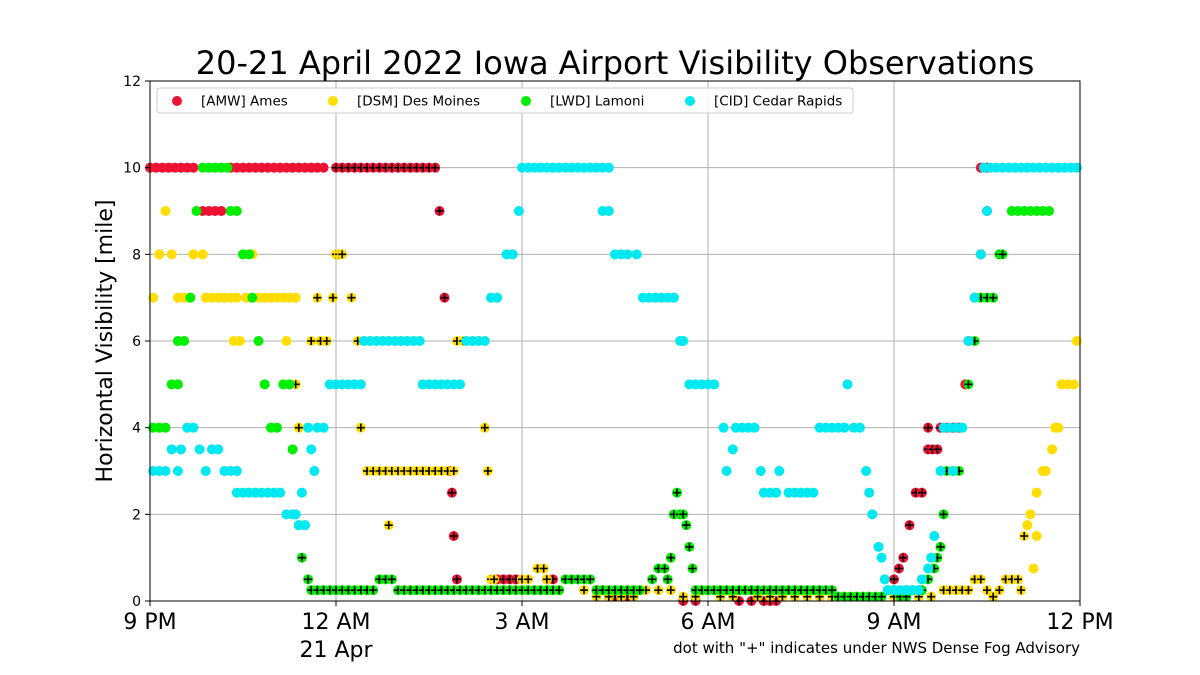 This screenshot has width=1200, height=675. Describe the element at coordinates (893, 622) in the screenshot. I see `x-tick-label: 9 AM` at that location.